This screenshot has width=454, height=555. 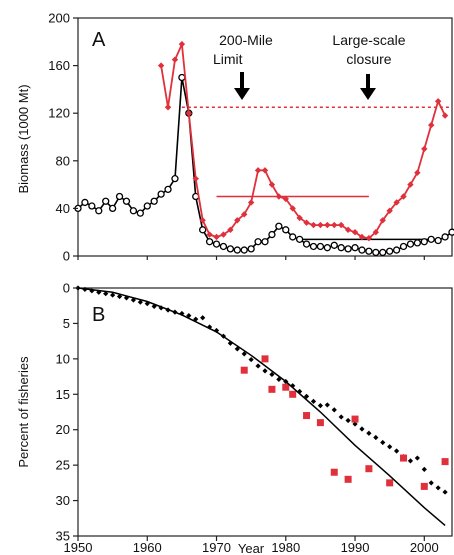 I want to click on panel-b-x-tick-label: 1970, so click(x=216, y=547).